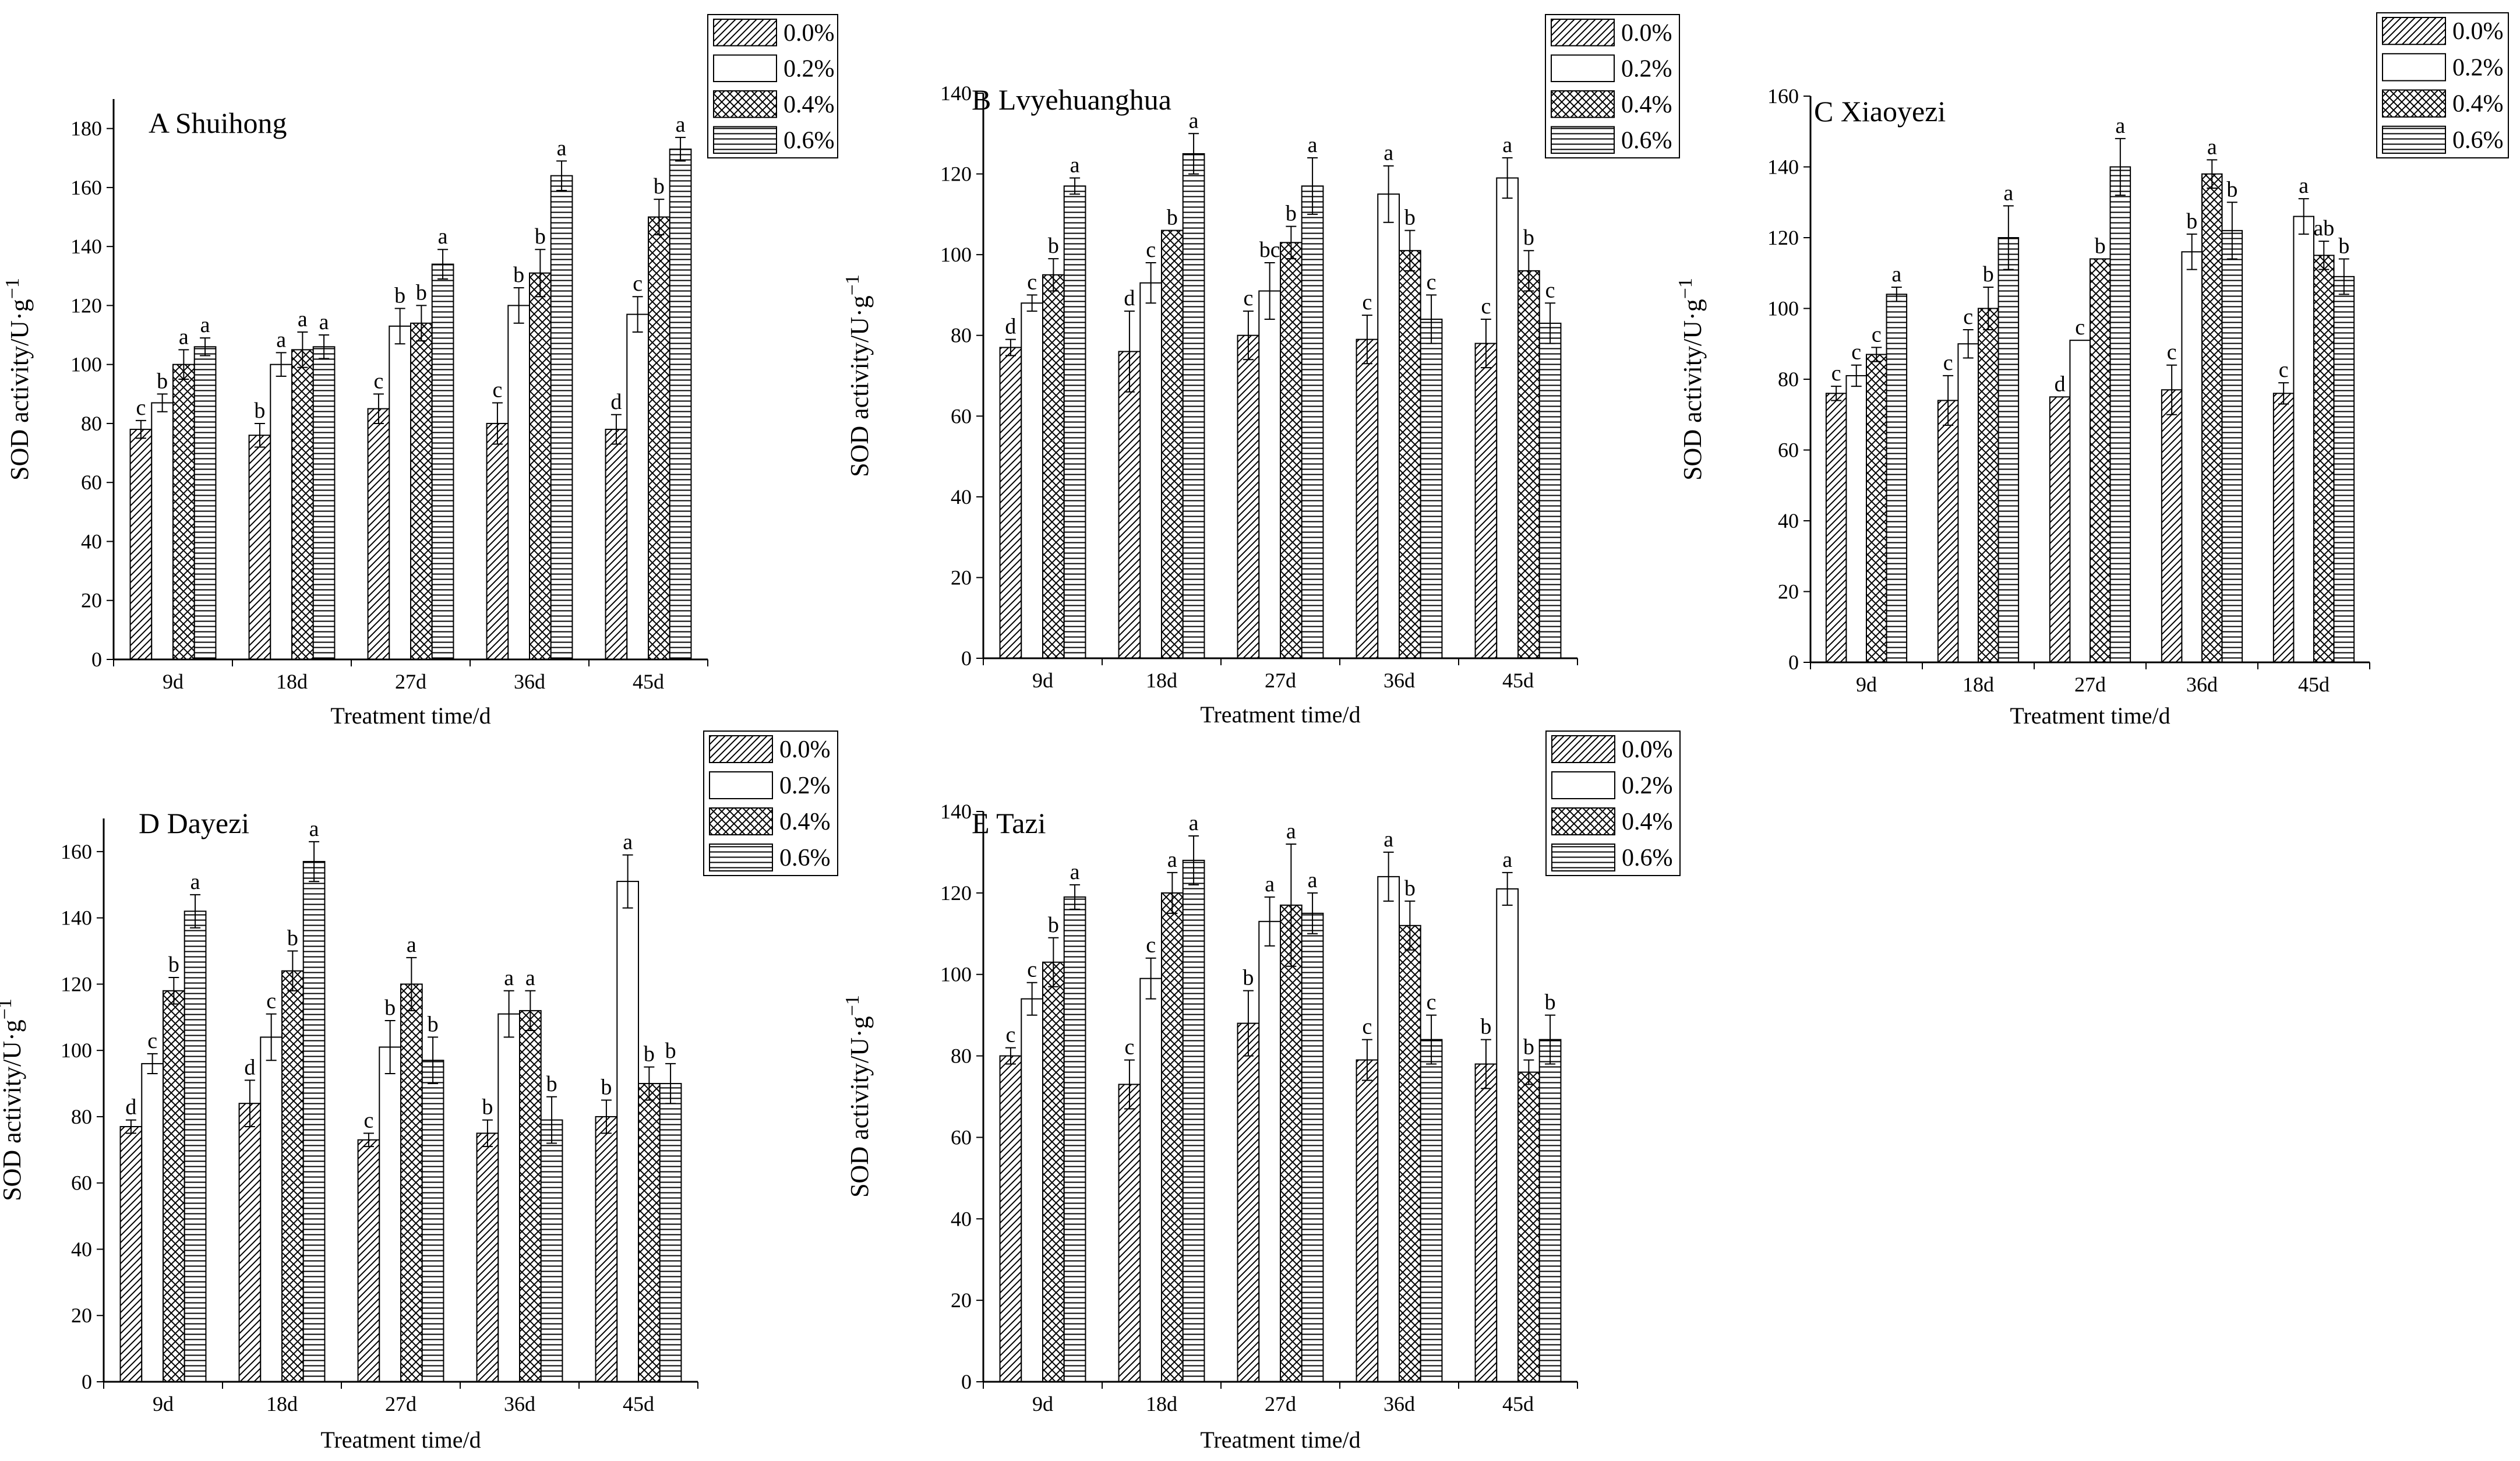 The image size is (2520, 1461). Describe the element at coordinates (86, 364) in the screenshot. I see `y-tick-label: 100` at that location.